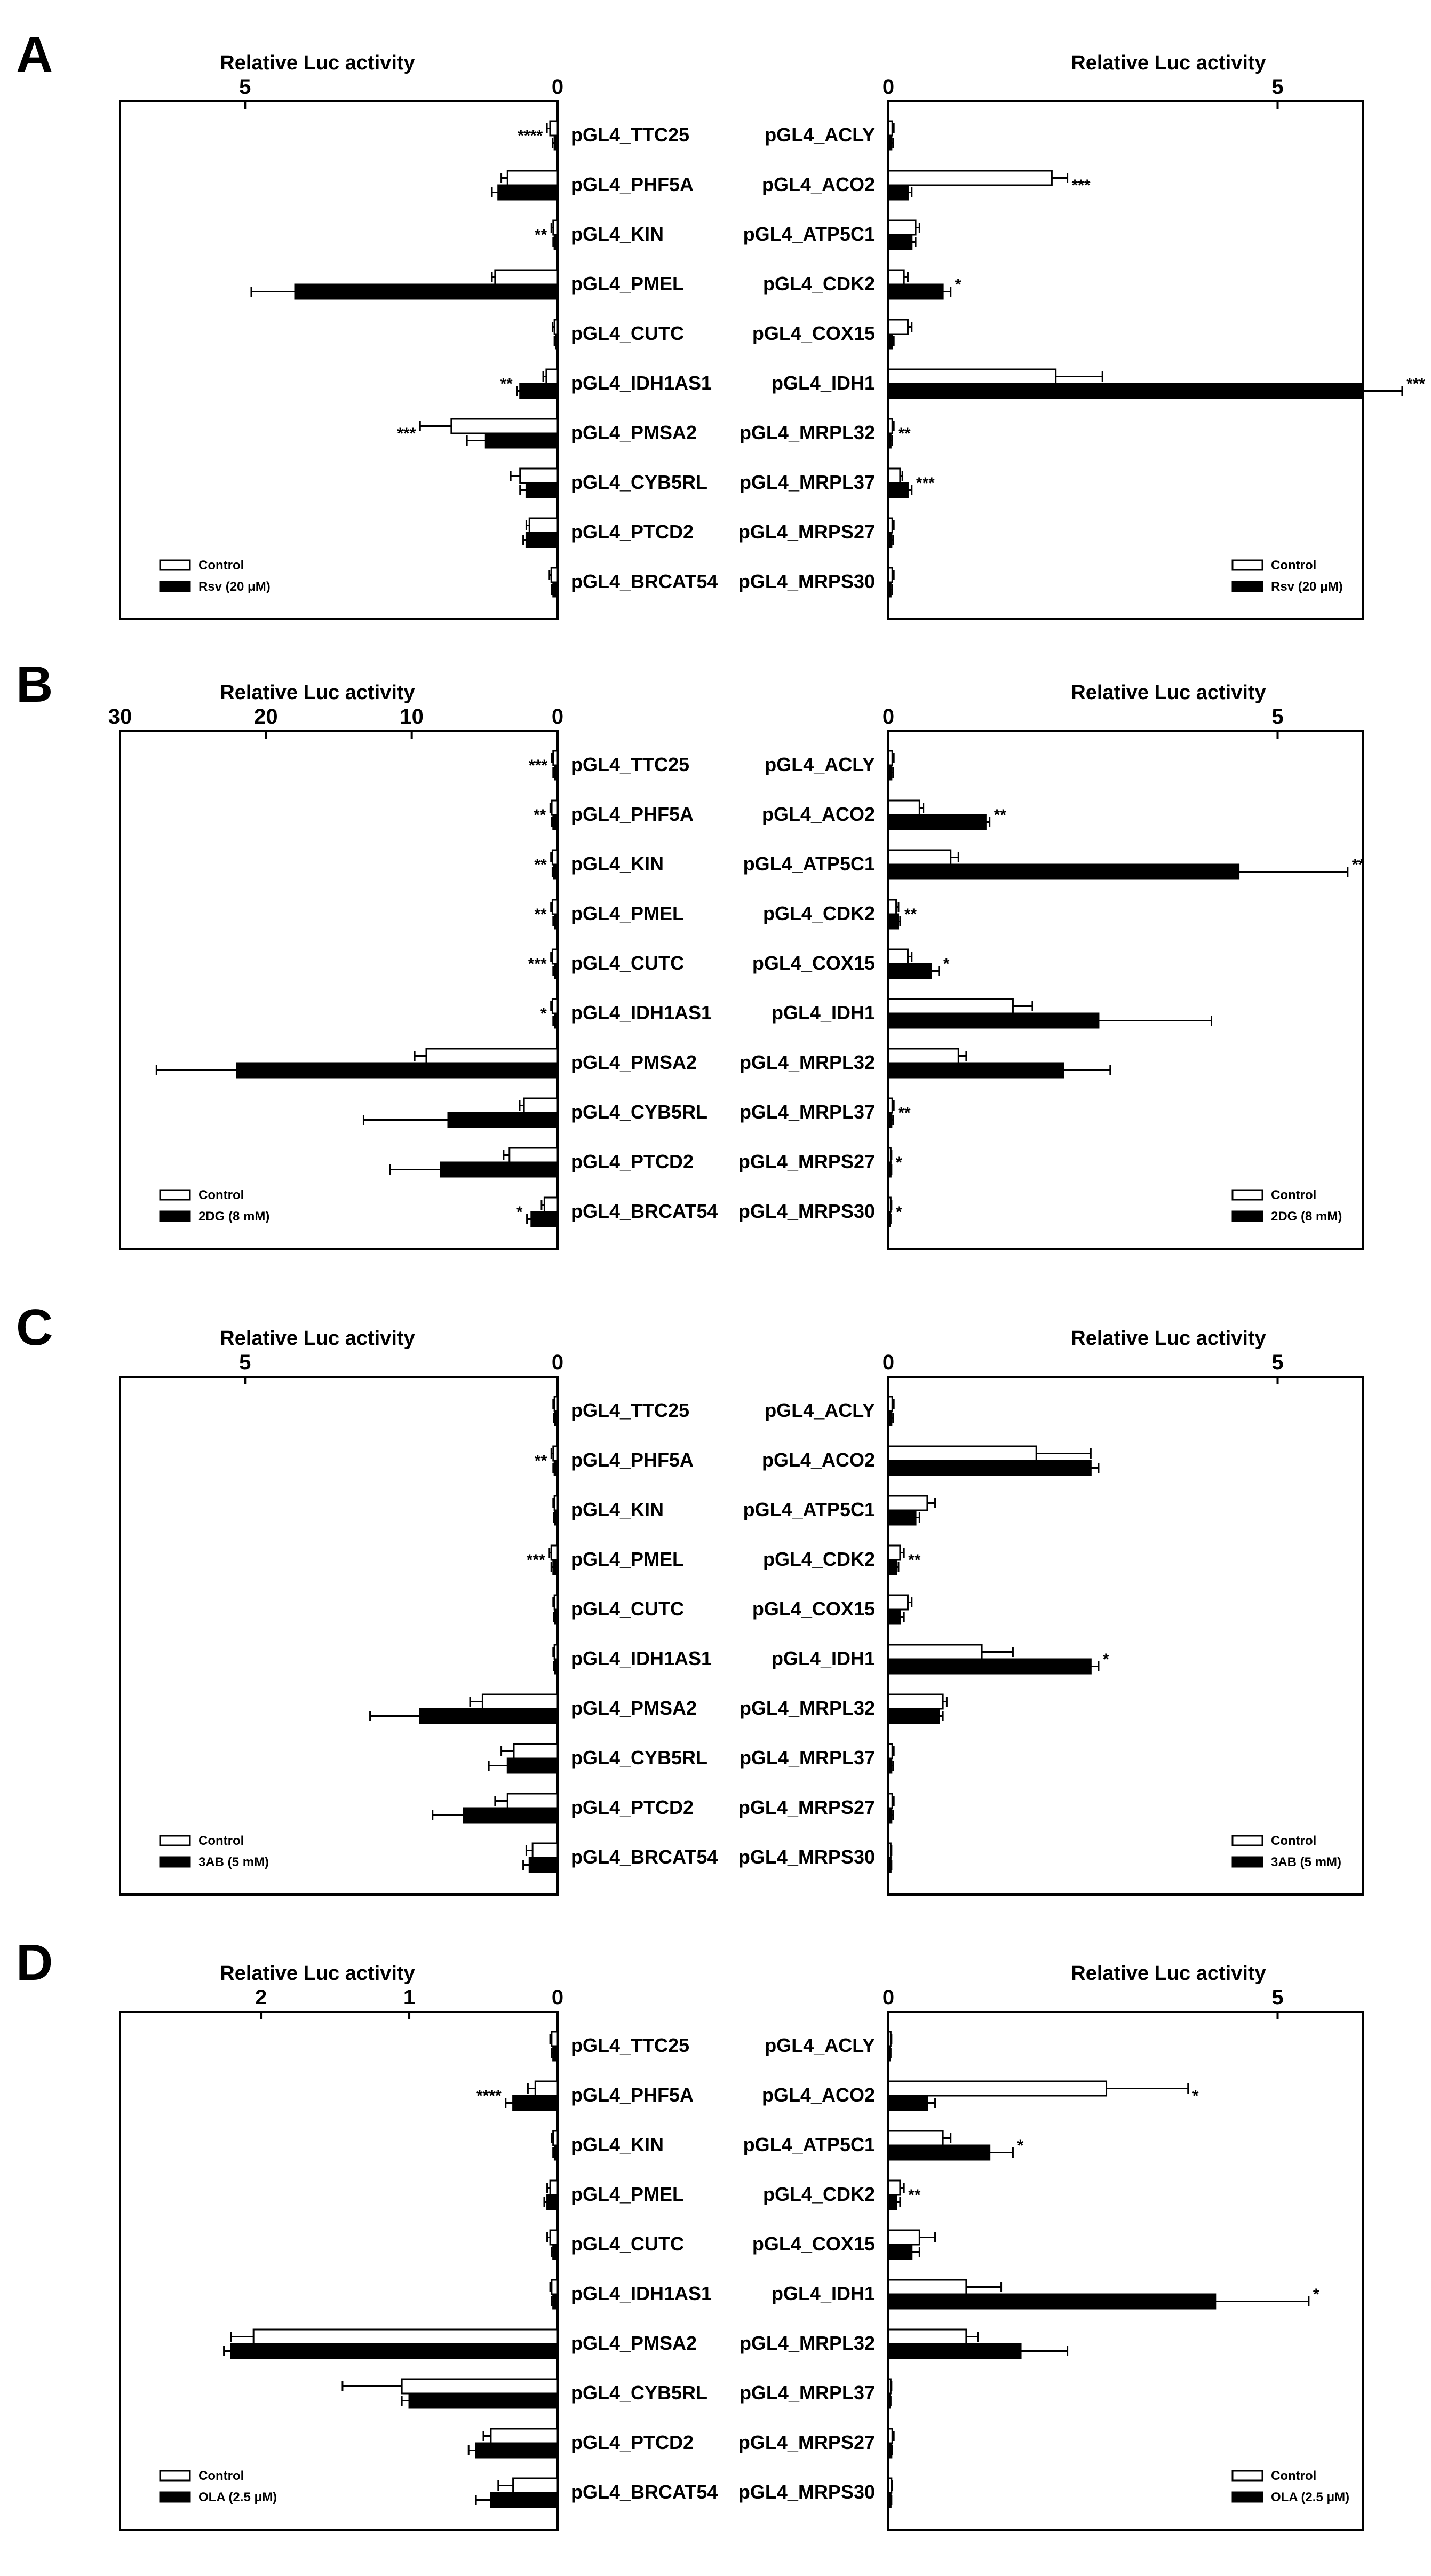  I want to click on legend-label-treated-right-D: OLA (2.5 μM), so click(1310, 2497).